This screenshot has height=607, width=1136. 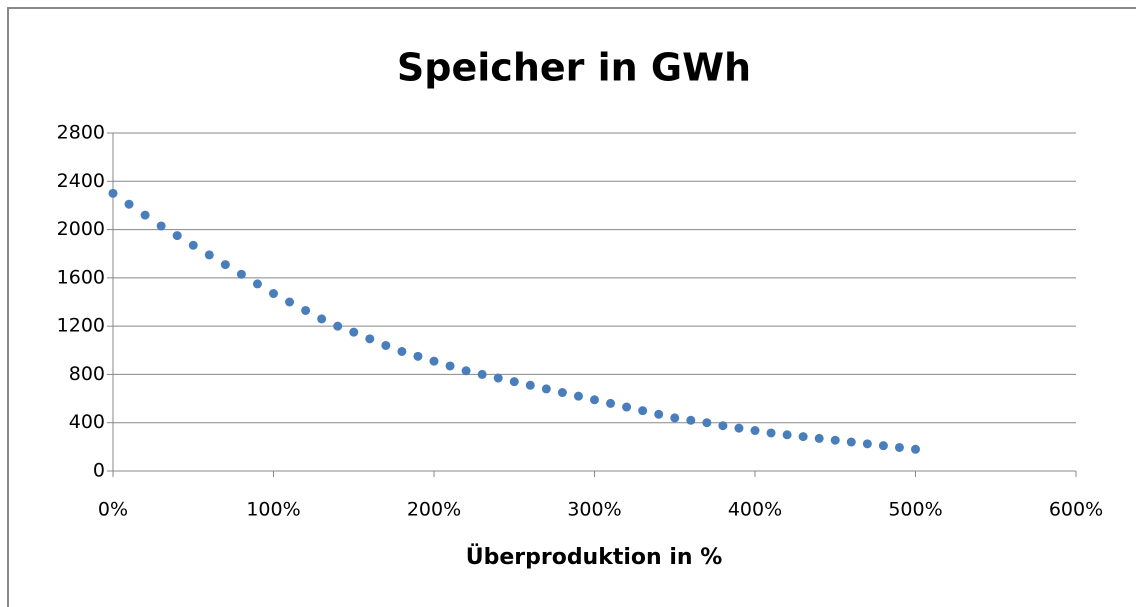 I want to click on chart-title: Speicher in GWh, so click(x=574, y=68).